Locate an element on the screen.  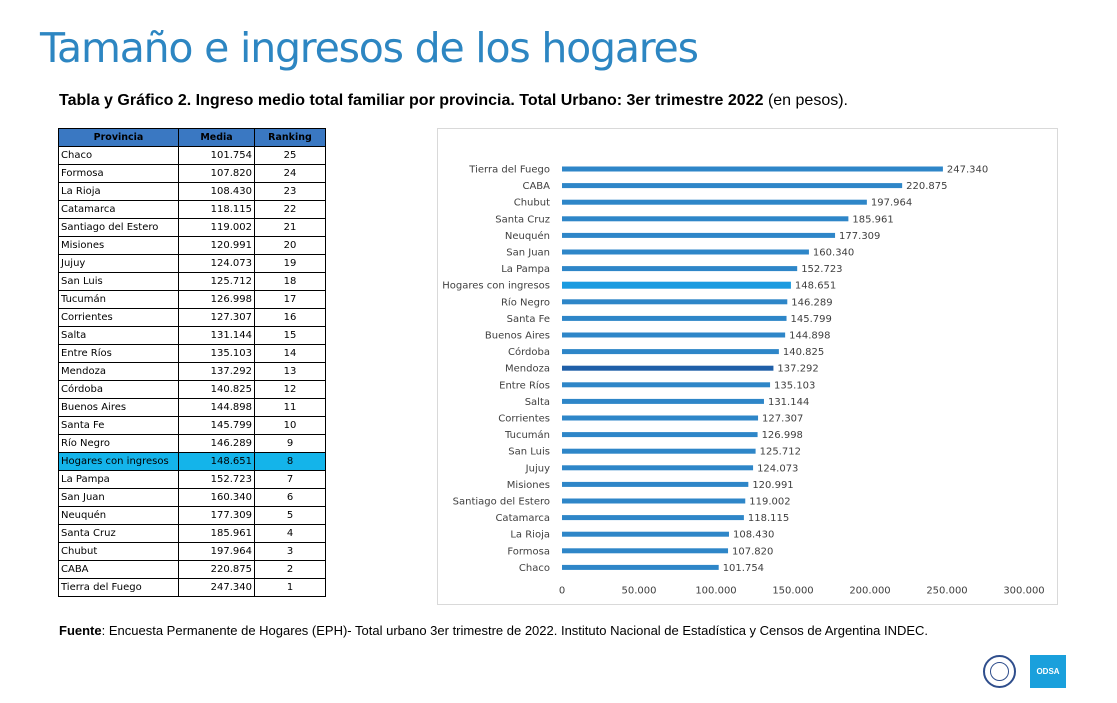
category-label: Río Negro is located at coordinates (525, 302).